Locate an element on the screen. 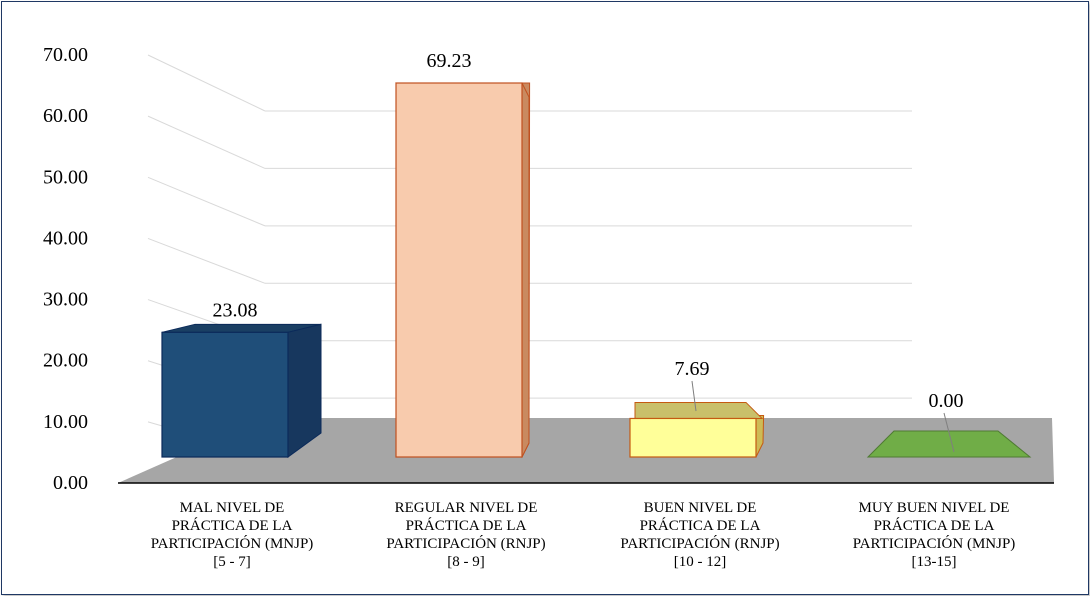 This screenshot has height=596, width=1090. x-category-label: [10 - 12] is located at coordinates (700, 562).